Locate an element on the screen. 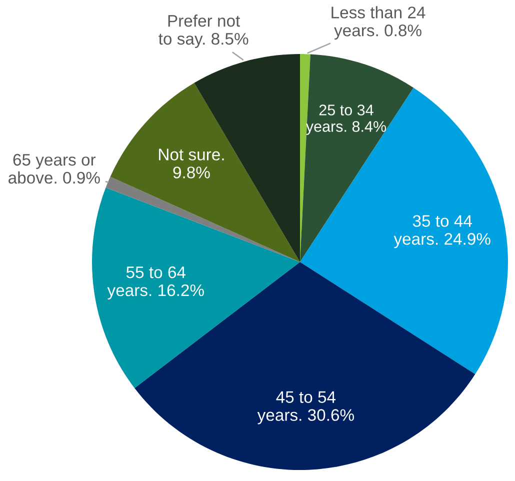  data-label: 9.8% is located at coordinates (191, 172).